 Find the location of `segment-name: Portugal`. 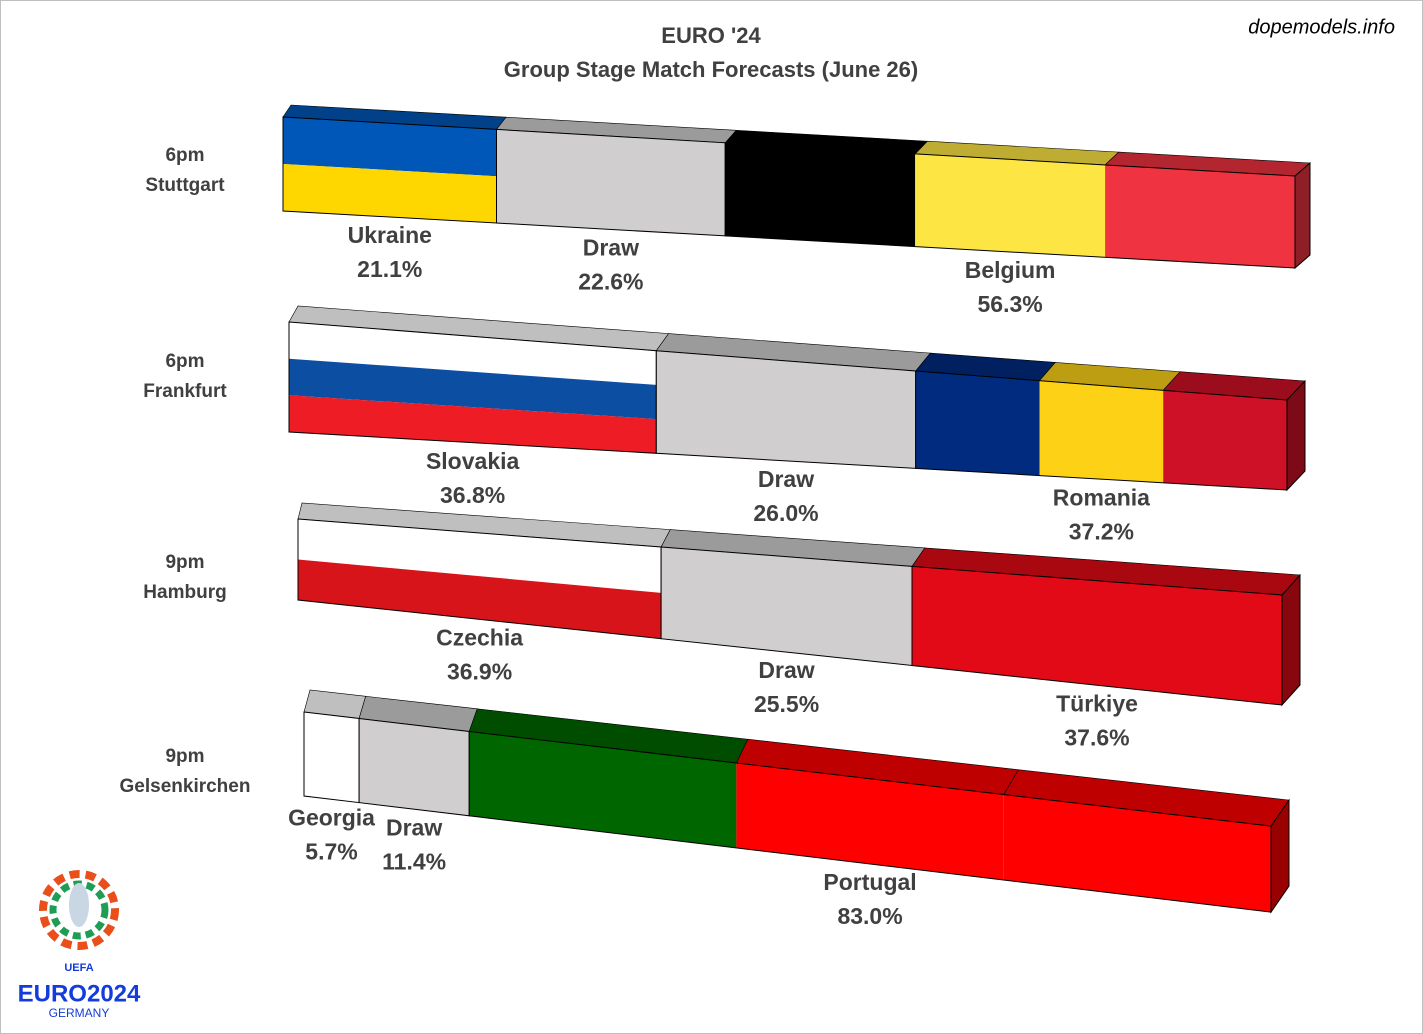

segment-name: Portugal is located at coordinates (869, 882).